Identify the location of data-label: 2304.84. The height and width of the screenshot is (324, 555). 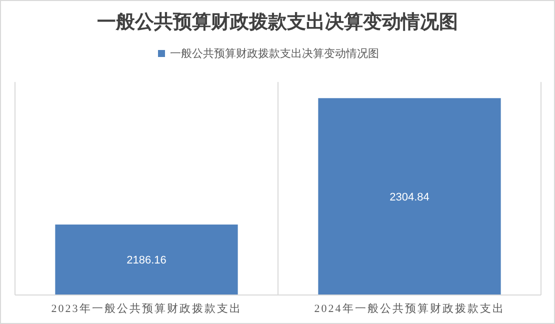
(410, 197).